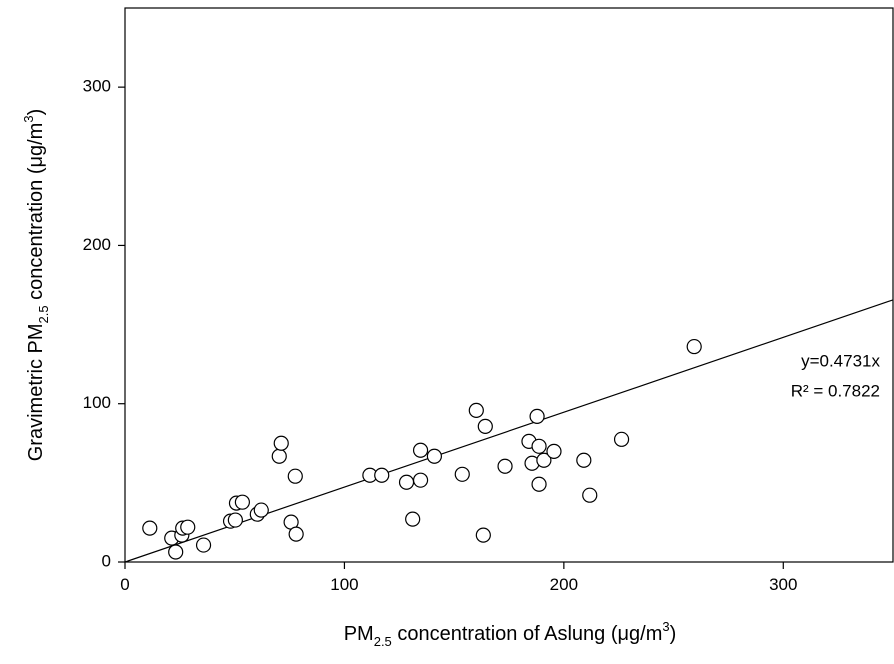 Image resolution: width=894 pixels, height=664 pixels. I want to click on trendline-equation: y=0.4731x, so click(840, 360).